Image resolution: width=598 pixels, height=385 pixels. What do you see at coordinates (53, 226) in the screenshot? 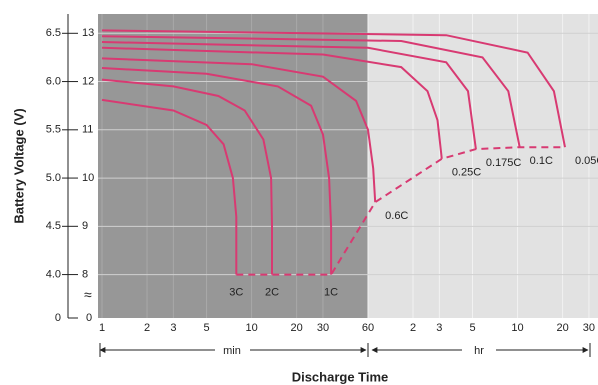
I see `y-tick-label: 4.5` at bounding box center [53, 226].